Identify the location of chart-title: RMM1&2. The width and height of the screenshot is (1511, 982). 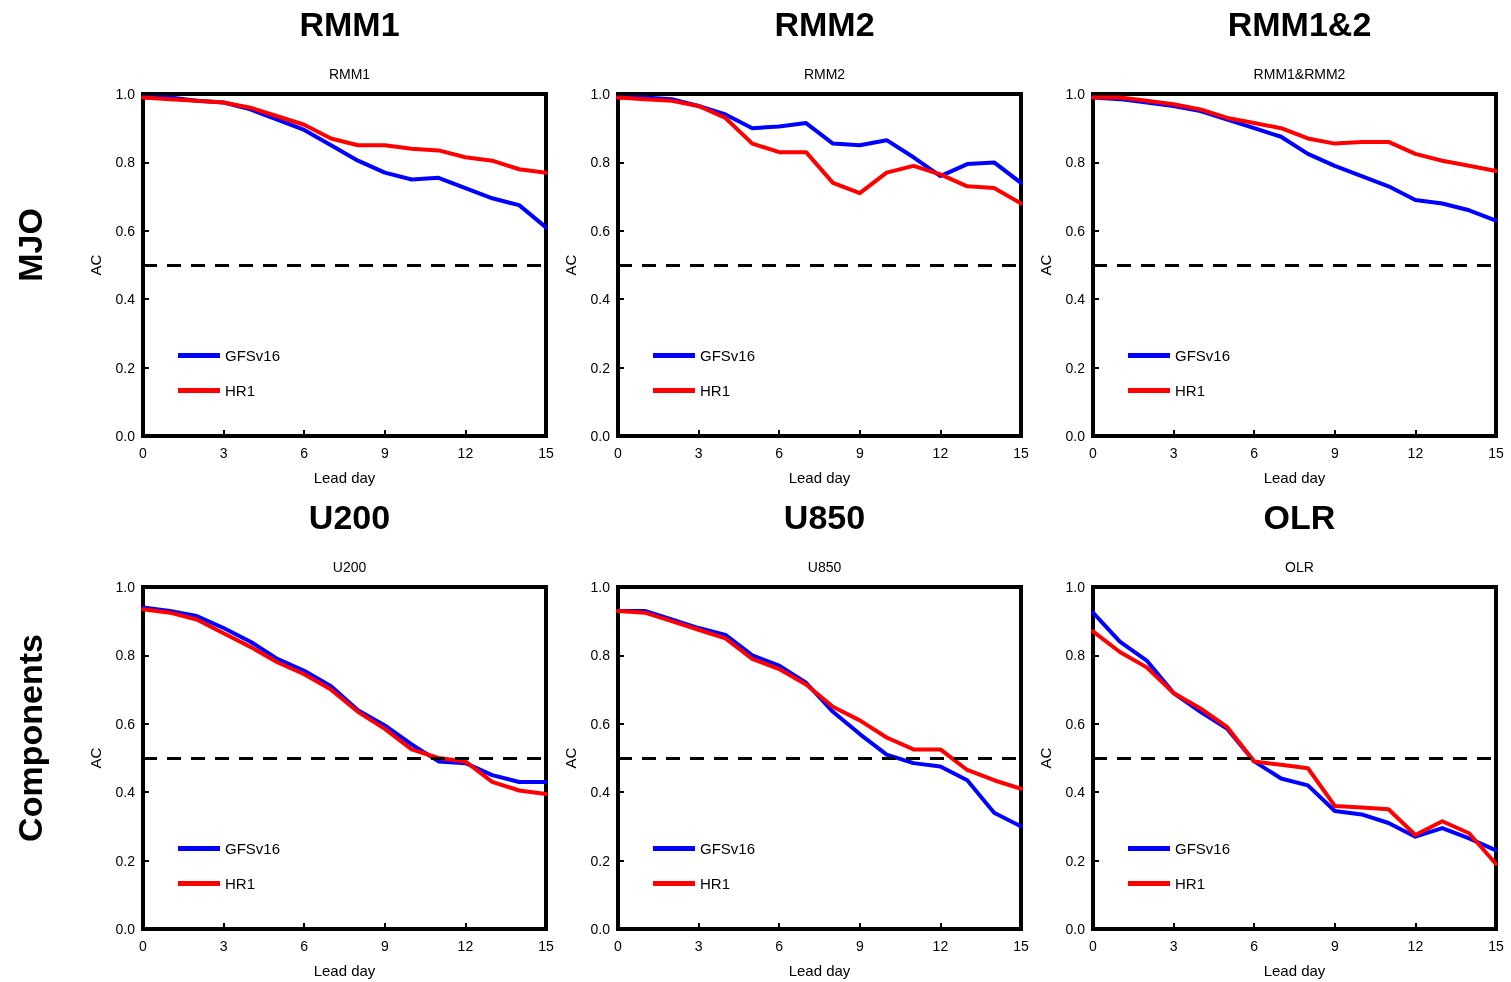
(1299, 24).